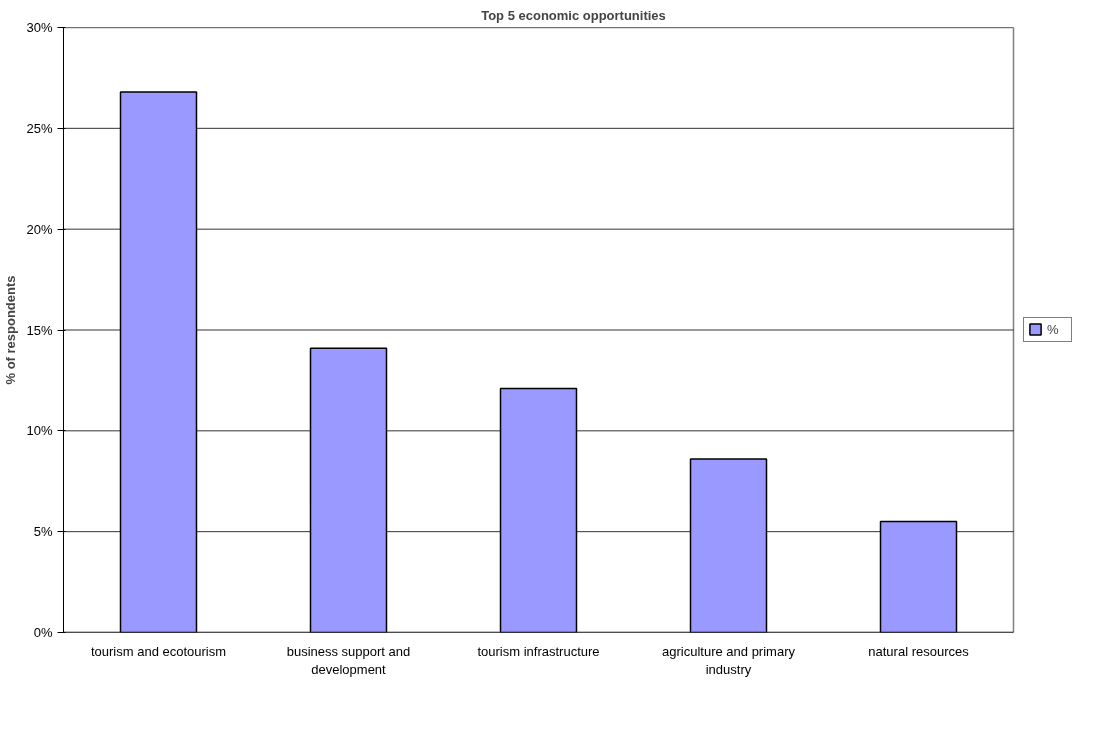  Describe the element at coordinates (573, 15) in the screenshot. I see `chart-title: Top 5 economic opportunities` at that location.